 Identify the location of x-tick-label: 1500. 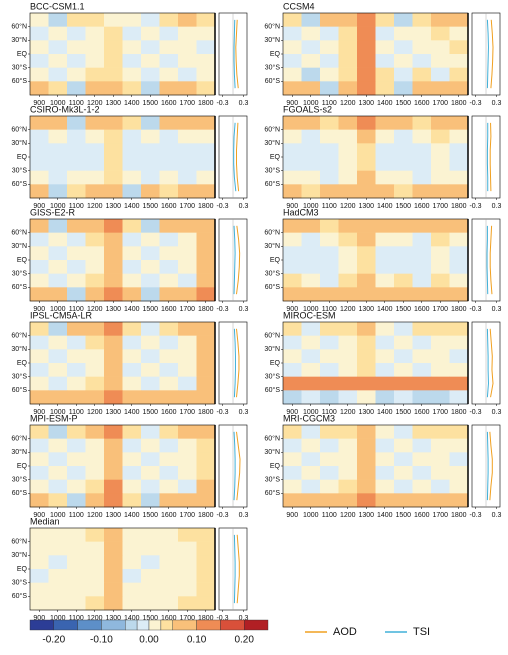
(150, 103).